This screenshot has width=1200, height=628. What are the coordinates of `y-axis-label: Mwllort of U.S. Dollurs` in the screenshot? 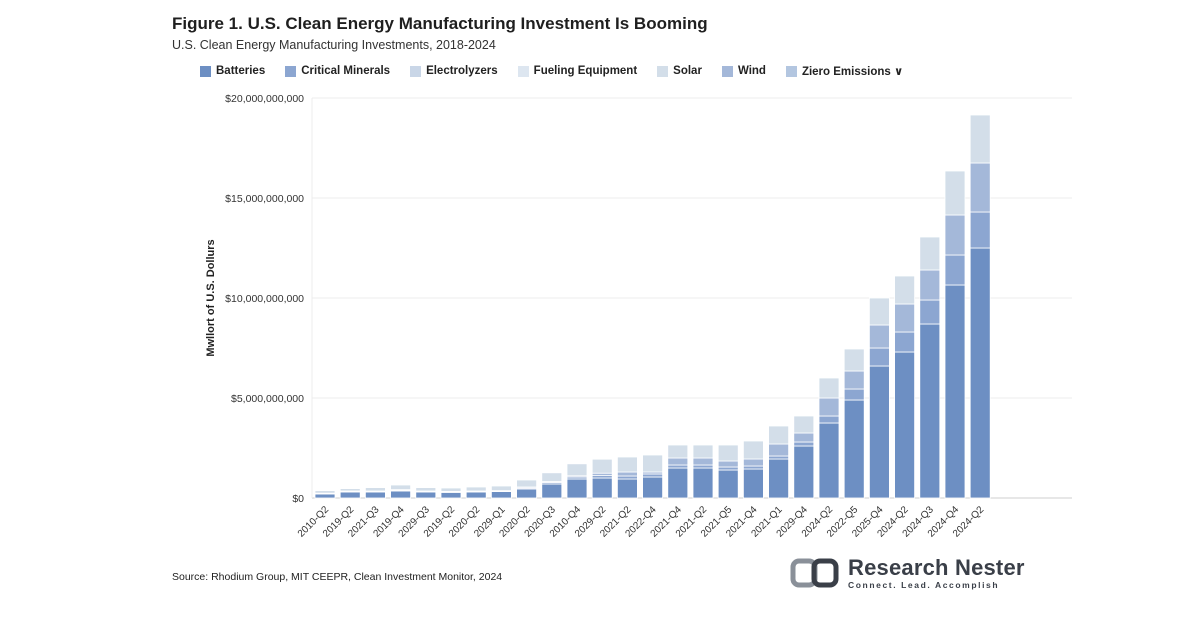 It's located at (211, 297).